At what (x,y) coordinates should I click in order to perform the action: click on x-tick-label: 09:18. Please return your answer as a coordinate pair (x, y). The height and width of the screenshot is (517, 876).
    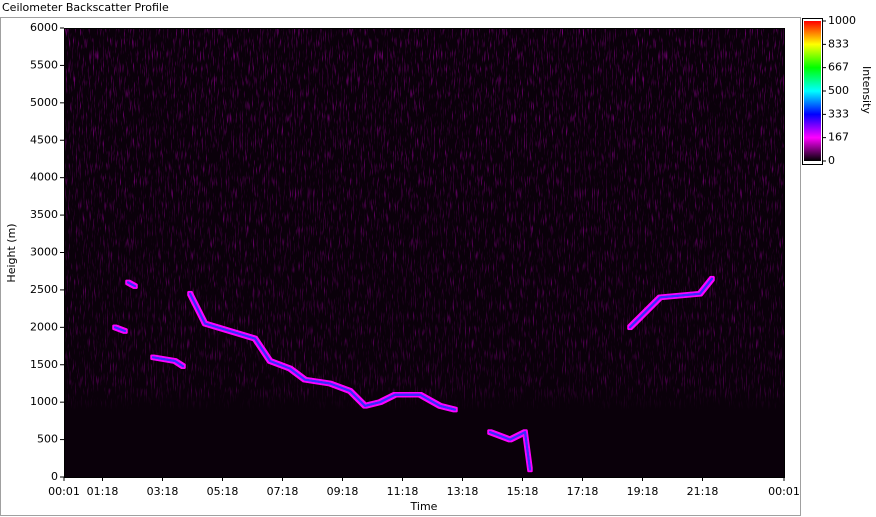
    Looking at the image, I should click on (343, 491).